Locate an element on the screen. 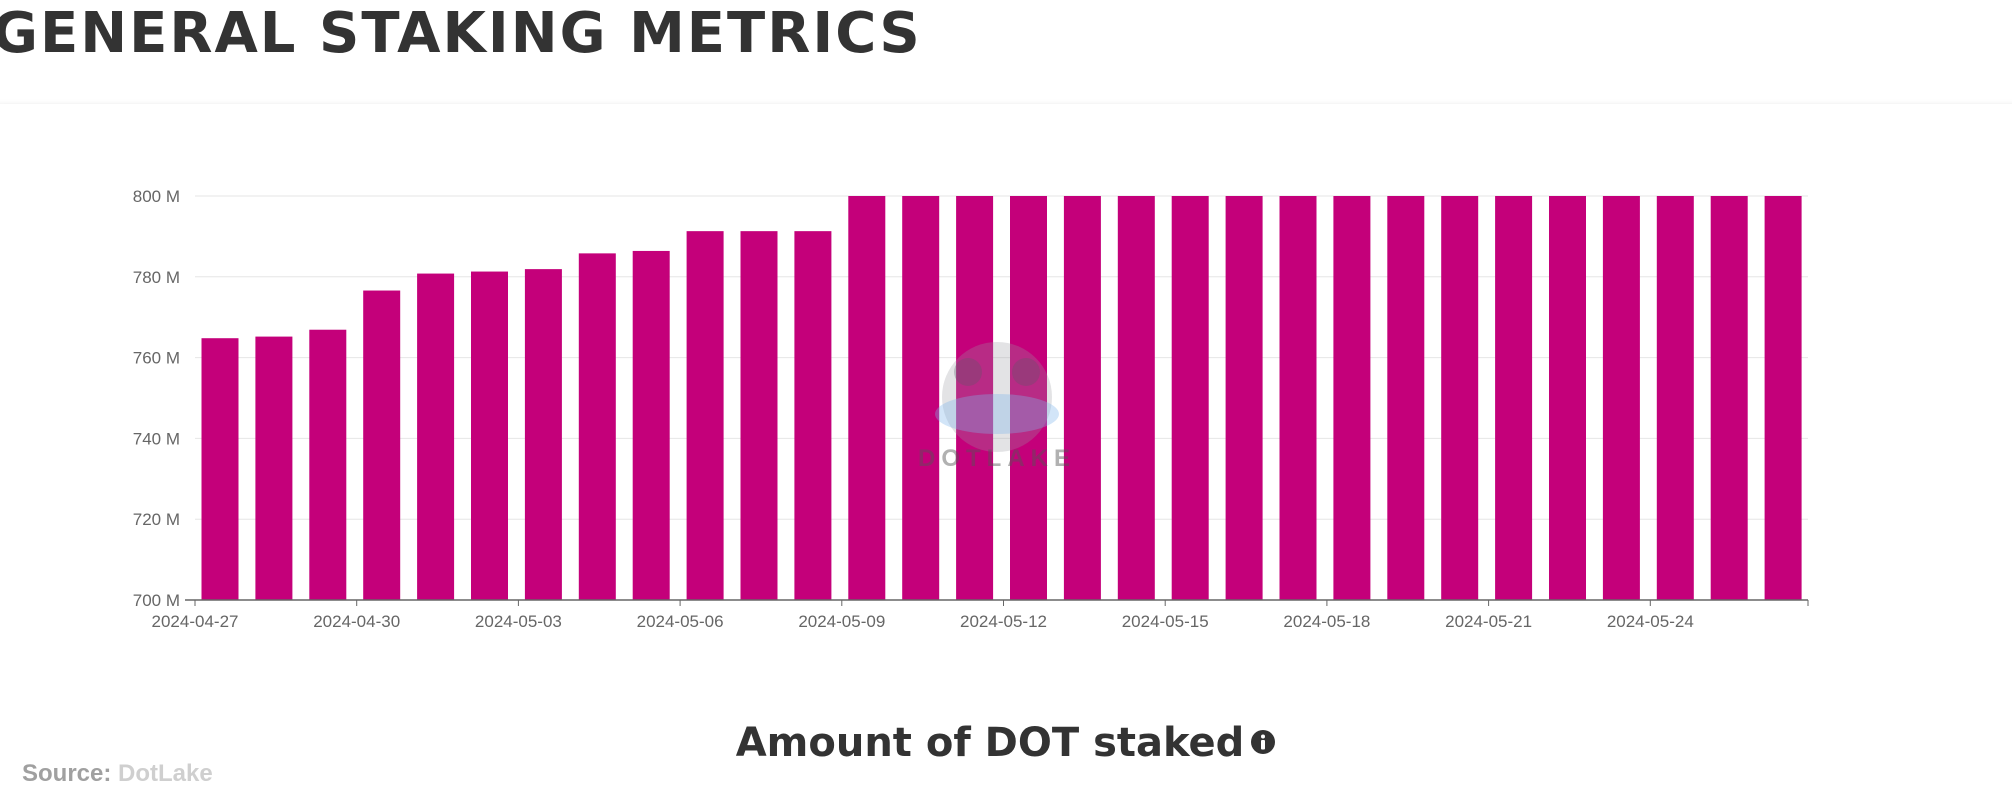 Image resolution: width=2012 pixels, height=802 pixels. x-tick-label: 2024-05-18 is located at coordinates (1326, 621).